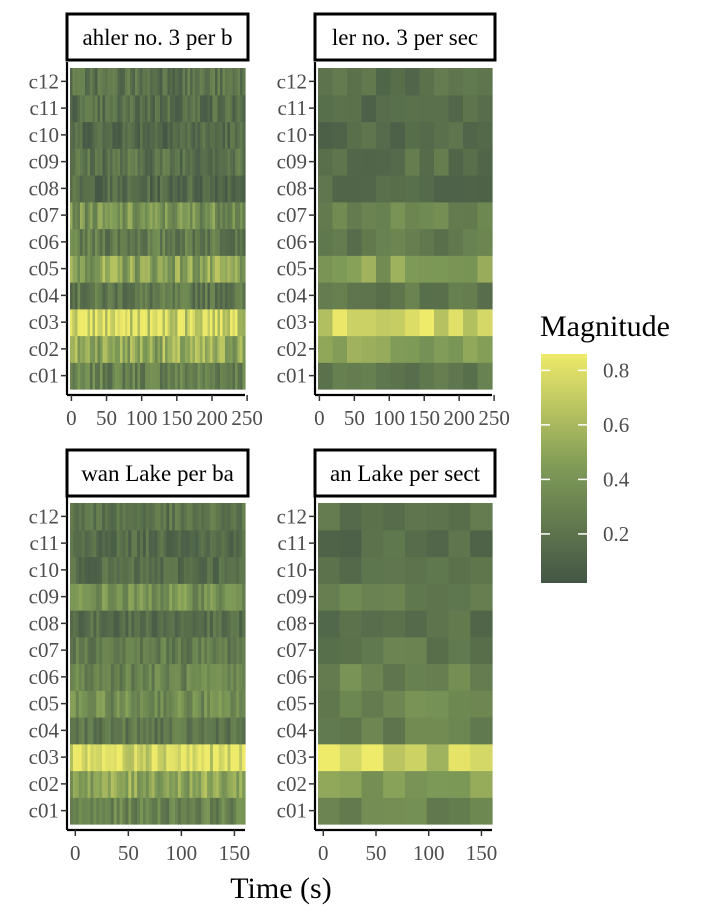 The image size is (720, 921). What do you see at coordinates (605, 326) in the screenshot?
I see `legend-title: Magnitude` at bounding box center [605, 326].